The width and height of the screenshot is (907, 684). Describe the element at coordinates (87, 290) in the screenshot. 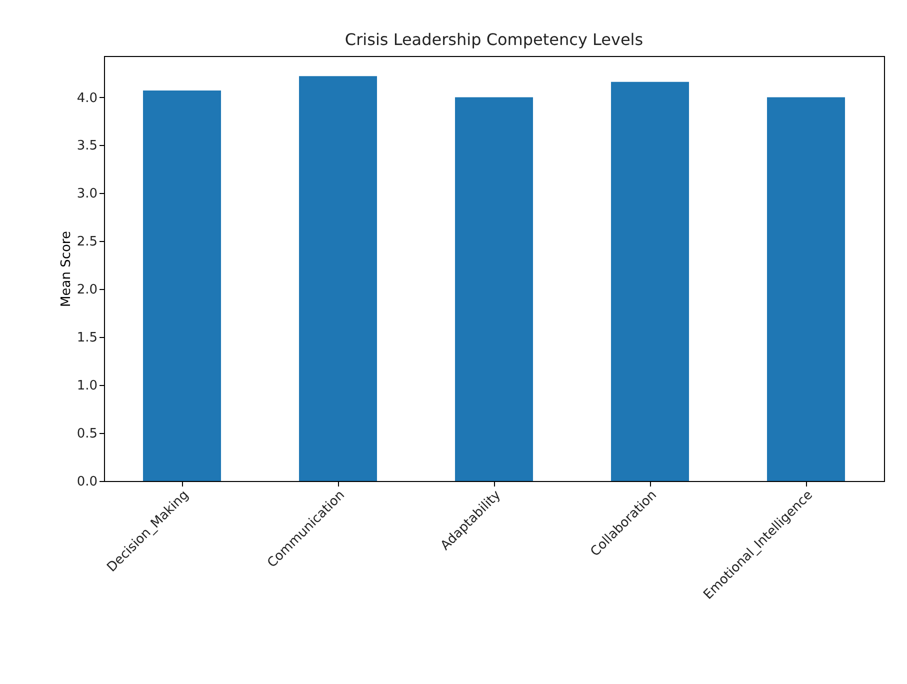

I see `y-tick-label: 2.0` at that location.